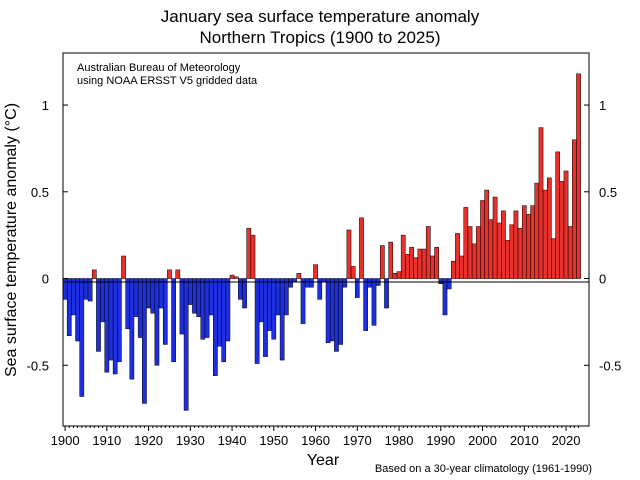  I want to click on bar-1955, so click(295, 280).